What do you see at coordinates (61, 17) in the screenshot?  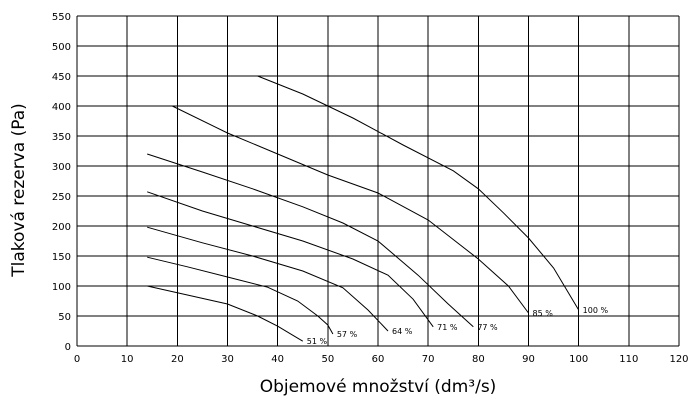 I see `y-tick-label: 550` at bounding box center [61, 17].